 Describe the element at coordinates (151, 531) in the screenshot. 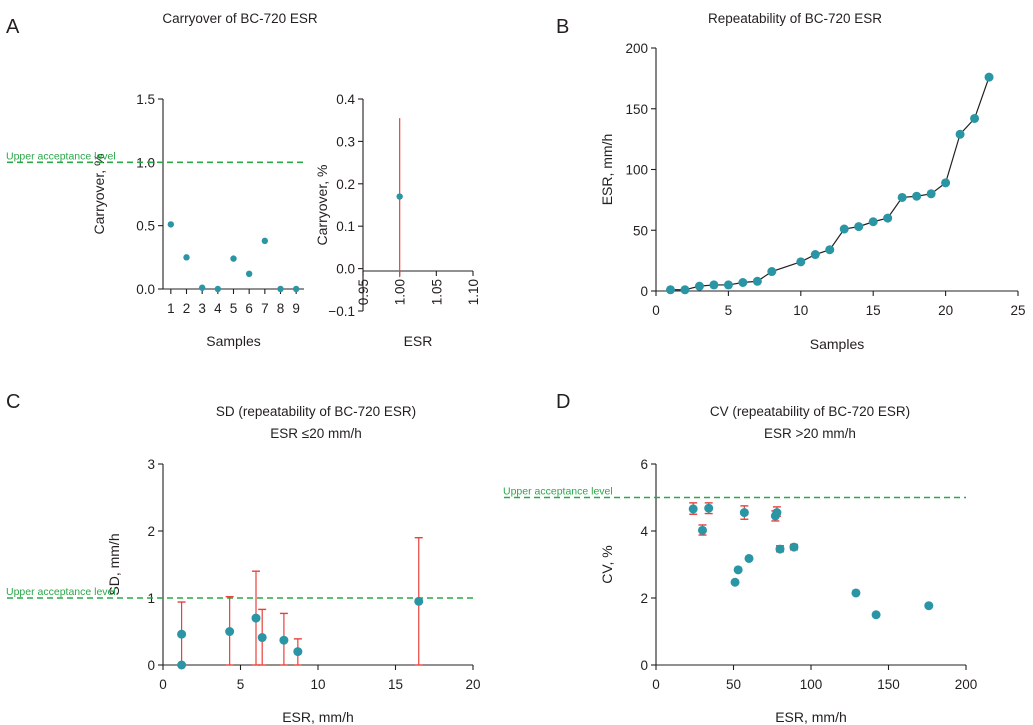

I see `y-tick-label-c: 2` at that location.